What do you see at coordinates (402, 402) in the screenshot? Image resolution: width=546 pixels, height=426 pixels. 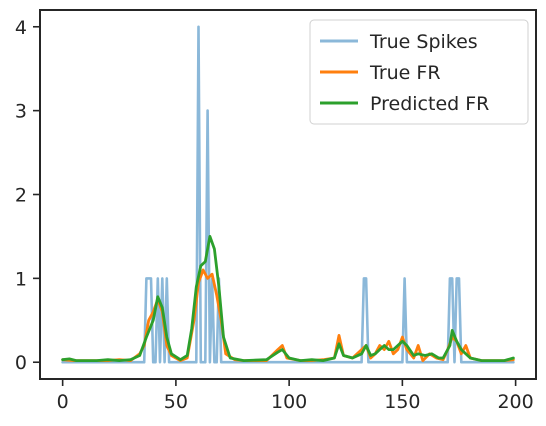 I see `x-tick-label: 150` at bounding box center [402, 402].